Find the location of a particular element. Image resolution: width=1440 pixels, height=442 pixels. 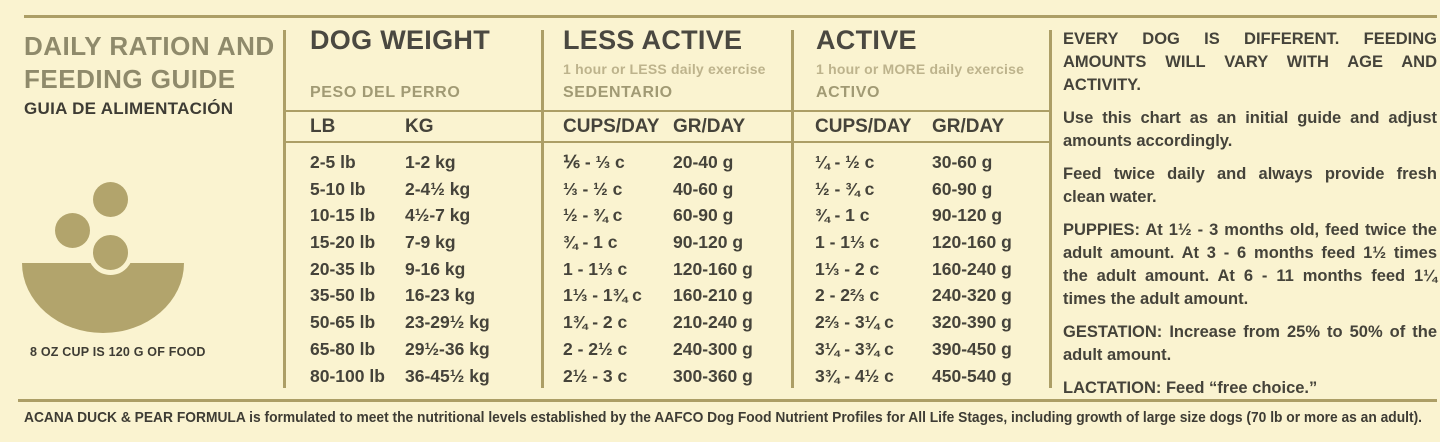

active-cups-value: 3¼ - 3¾ c is located at coordinates (854, 348).